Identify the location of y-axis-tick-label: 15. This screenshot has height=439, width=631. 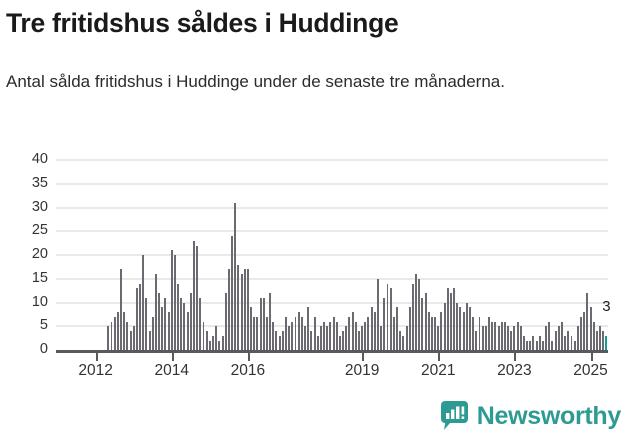
(39, 277).